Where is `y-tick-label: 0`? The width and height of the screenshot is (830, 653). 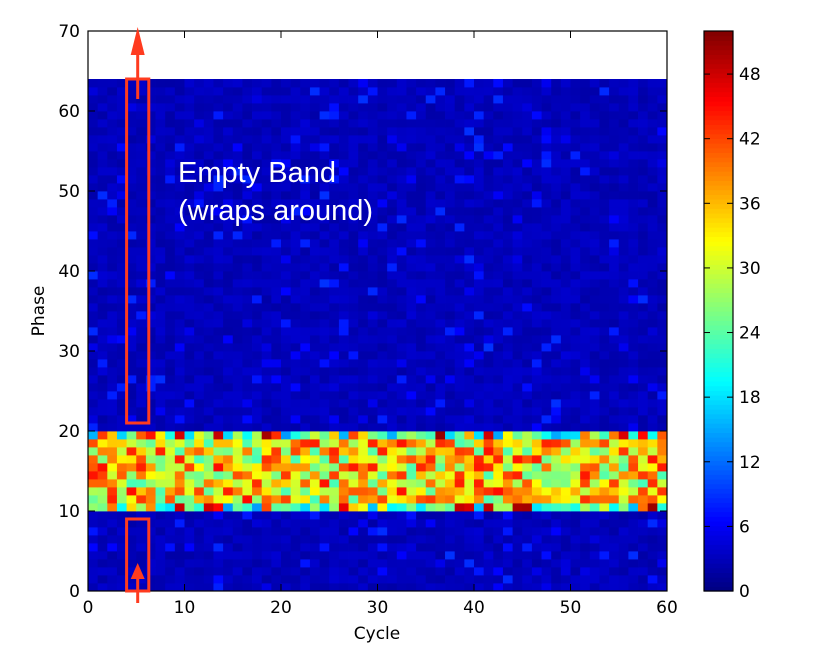
y-tick-label: 0 is located at coordinates (74, 592).